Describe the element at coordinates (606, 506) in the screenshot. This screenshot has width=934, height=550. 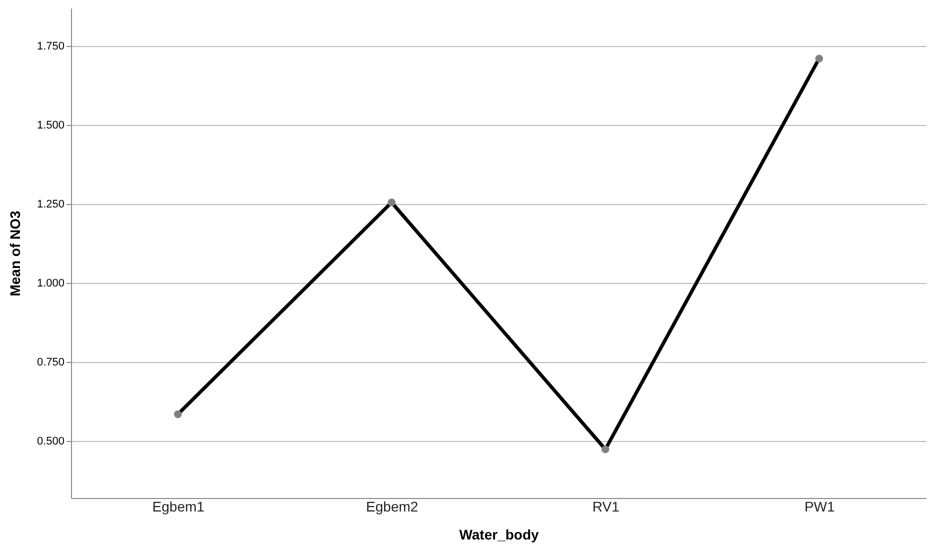
I see `x-tick-label: RV1` at that location.